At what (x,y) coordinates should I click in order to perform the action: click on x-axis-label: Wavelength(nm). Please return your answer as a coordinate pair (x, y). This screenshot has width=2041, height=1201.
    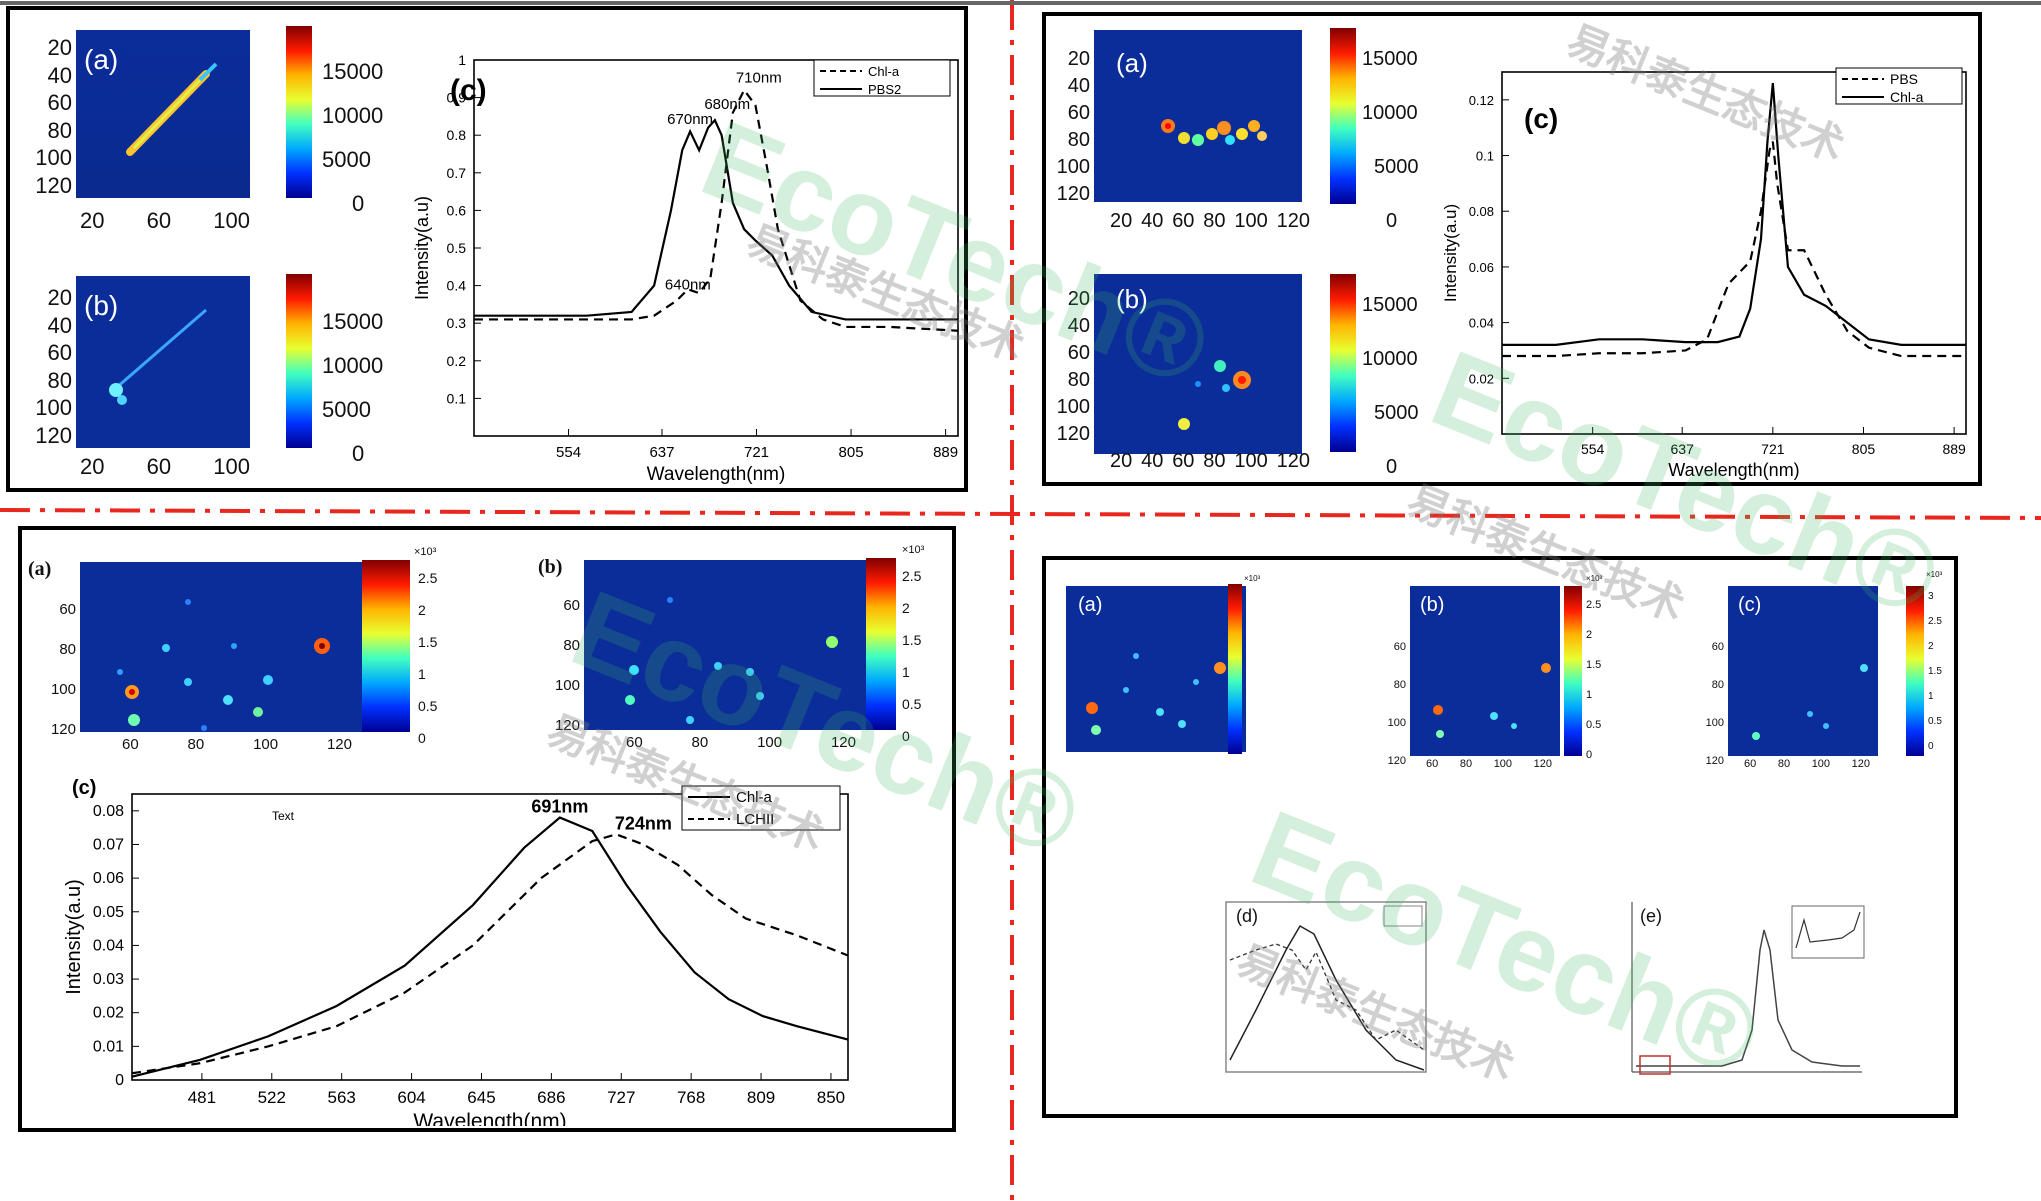
    Looking at the image, I should click on (716, 474).